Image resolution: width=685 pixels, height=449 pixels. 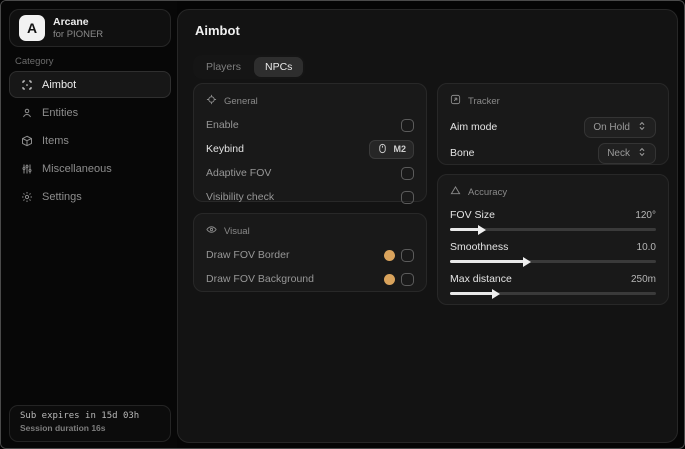 What do you see at coordinates (646, 247) in the screenshot?
I see `smoothness-value: 10.0` at bounding box center [646, 247].